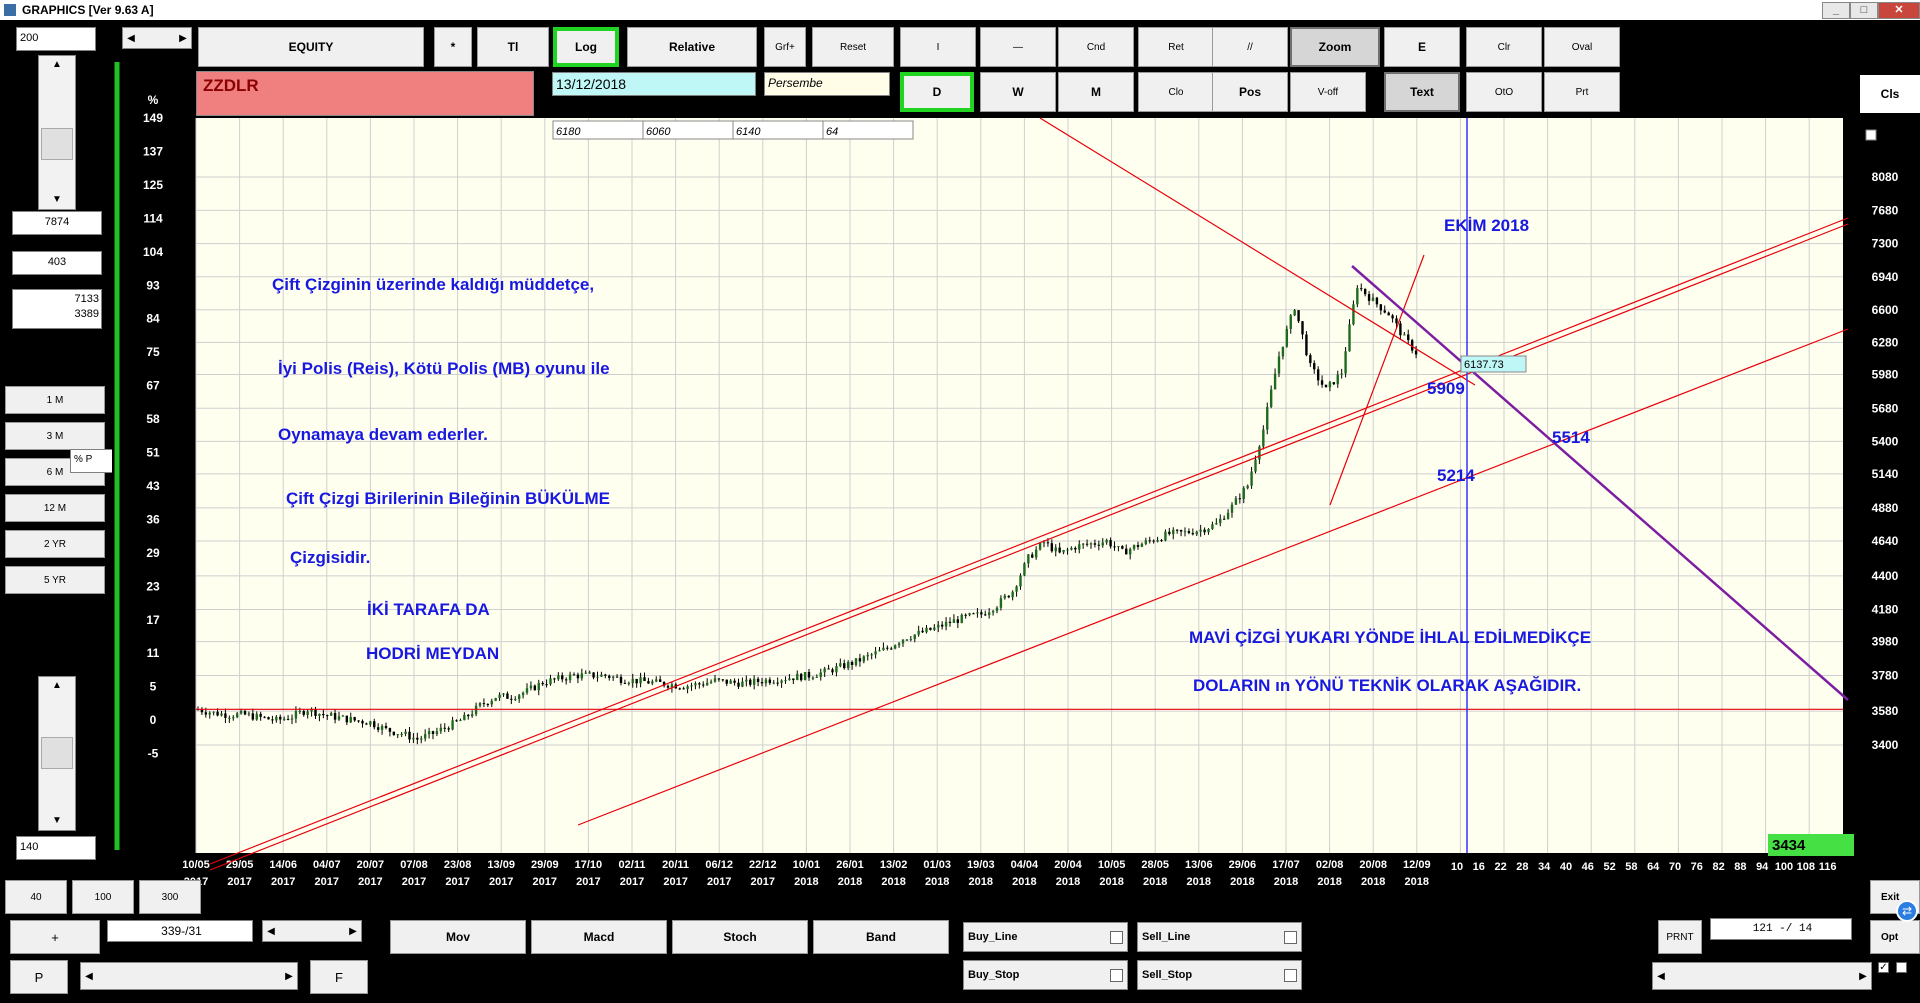 The height and width of the screenshot is (1003, 1920). I want to click on tl-button: Tl, so click(513, 47).